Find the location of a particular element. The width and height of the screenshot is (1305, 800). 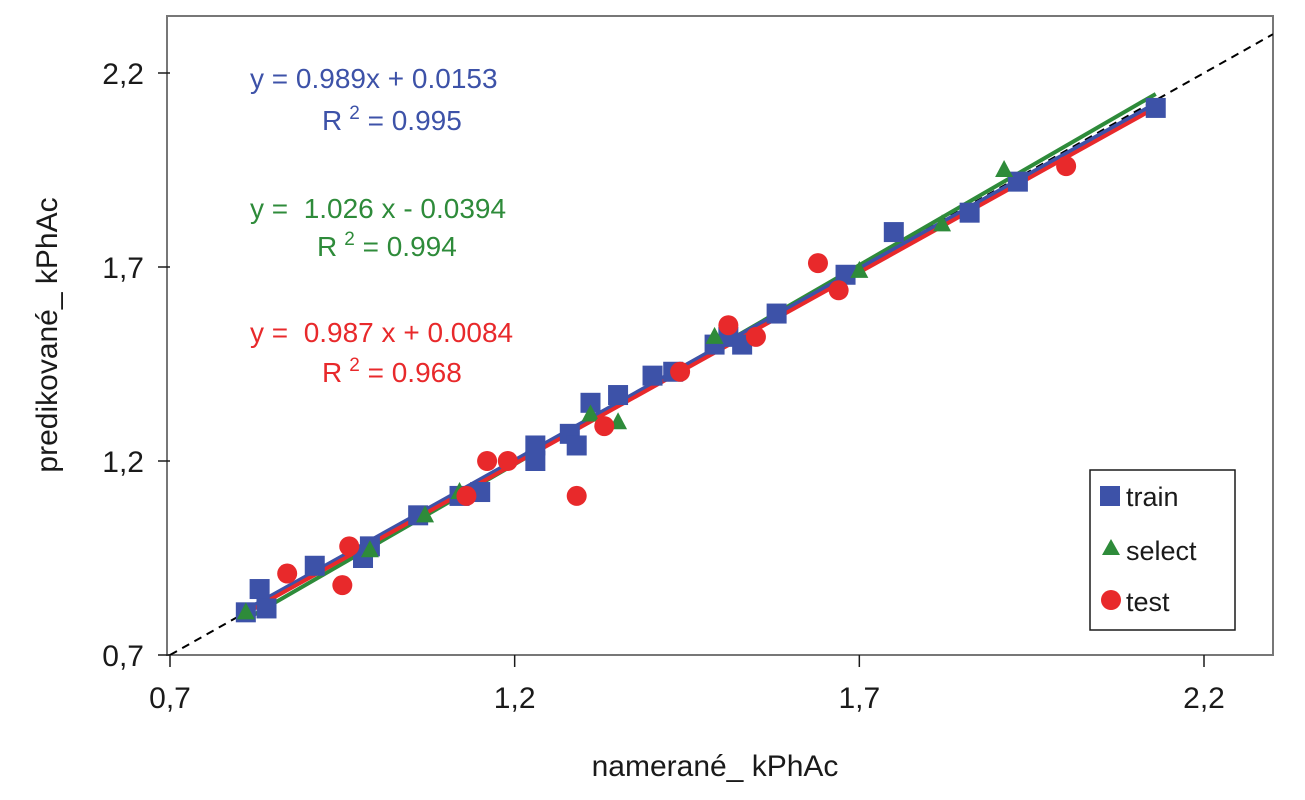

x-tick-label: 1,2 is located at coordinates (515, 698).